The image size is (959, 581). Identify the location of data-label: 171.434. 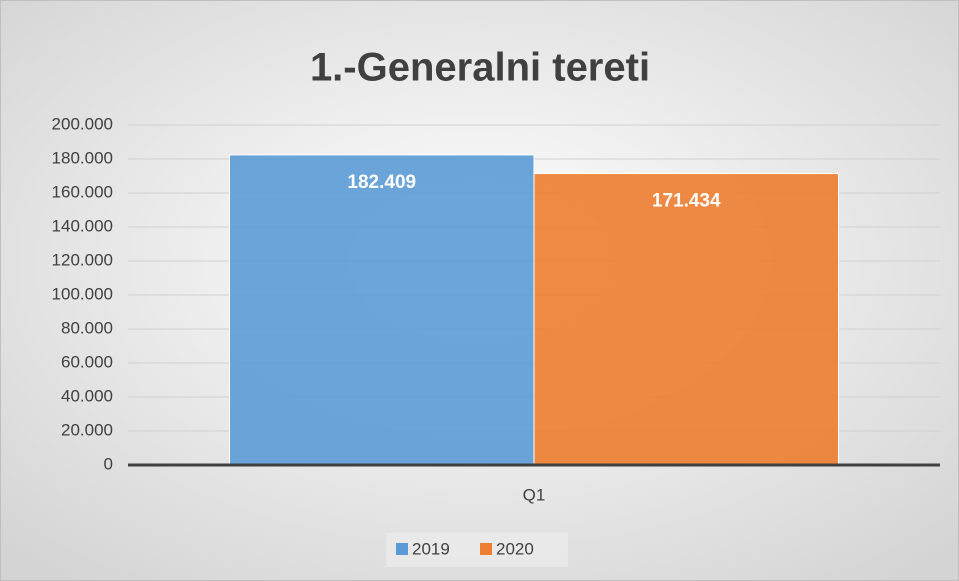
(686, 201).